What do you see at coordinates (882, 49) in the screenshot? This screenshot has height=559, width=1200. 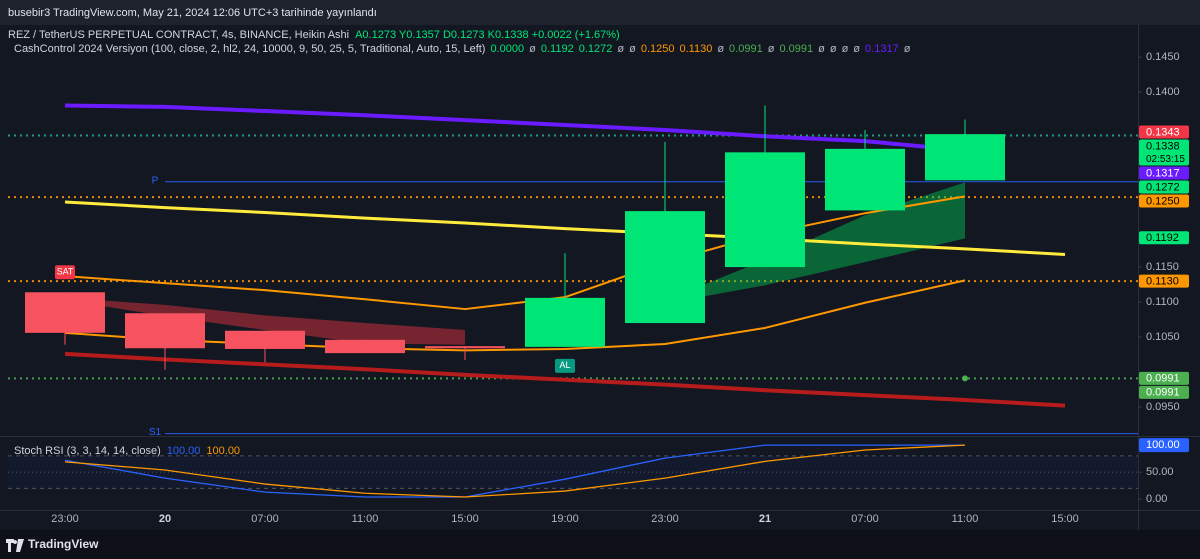 I see `indicator-value: 0.1317` at bounding box center [882, 49].